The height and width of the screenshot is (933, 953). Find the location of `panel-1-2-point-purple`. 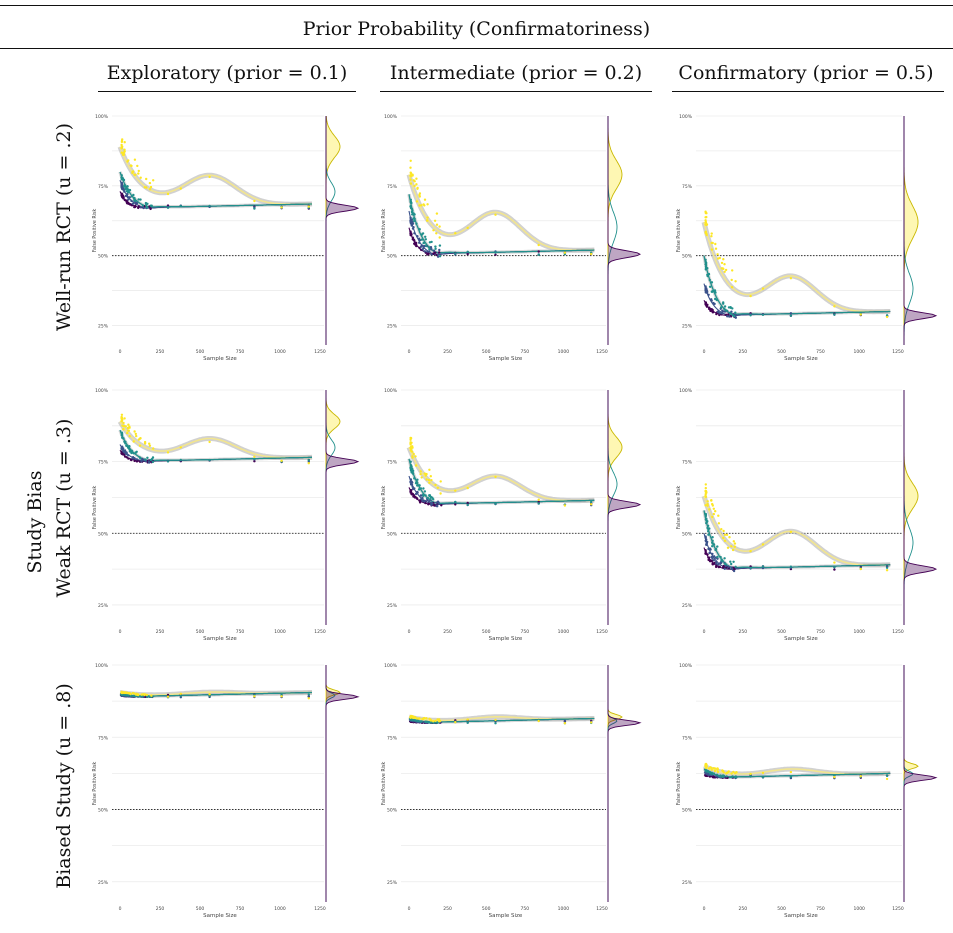

panel-1-2-point-purple is located at coordinates (834, 569).